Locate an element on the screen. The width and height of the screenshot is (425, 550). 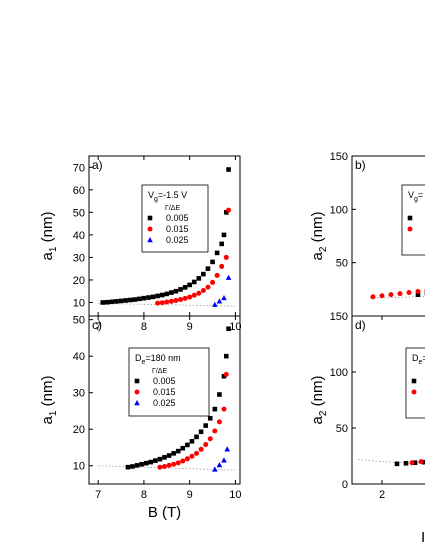
y-tick-label: 150 is located at coordinates (339, 157).